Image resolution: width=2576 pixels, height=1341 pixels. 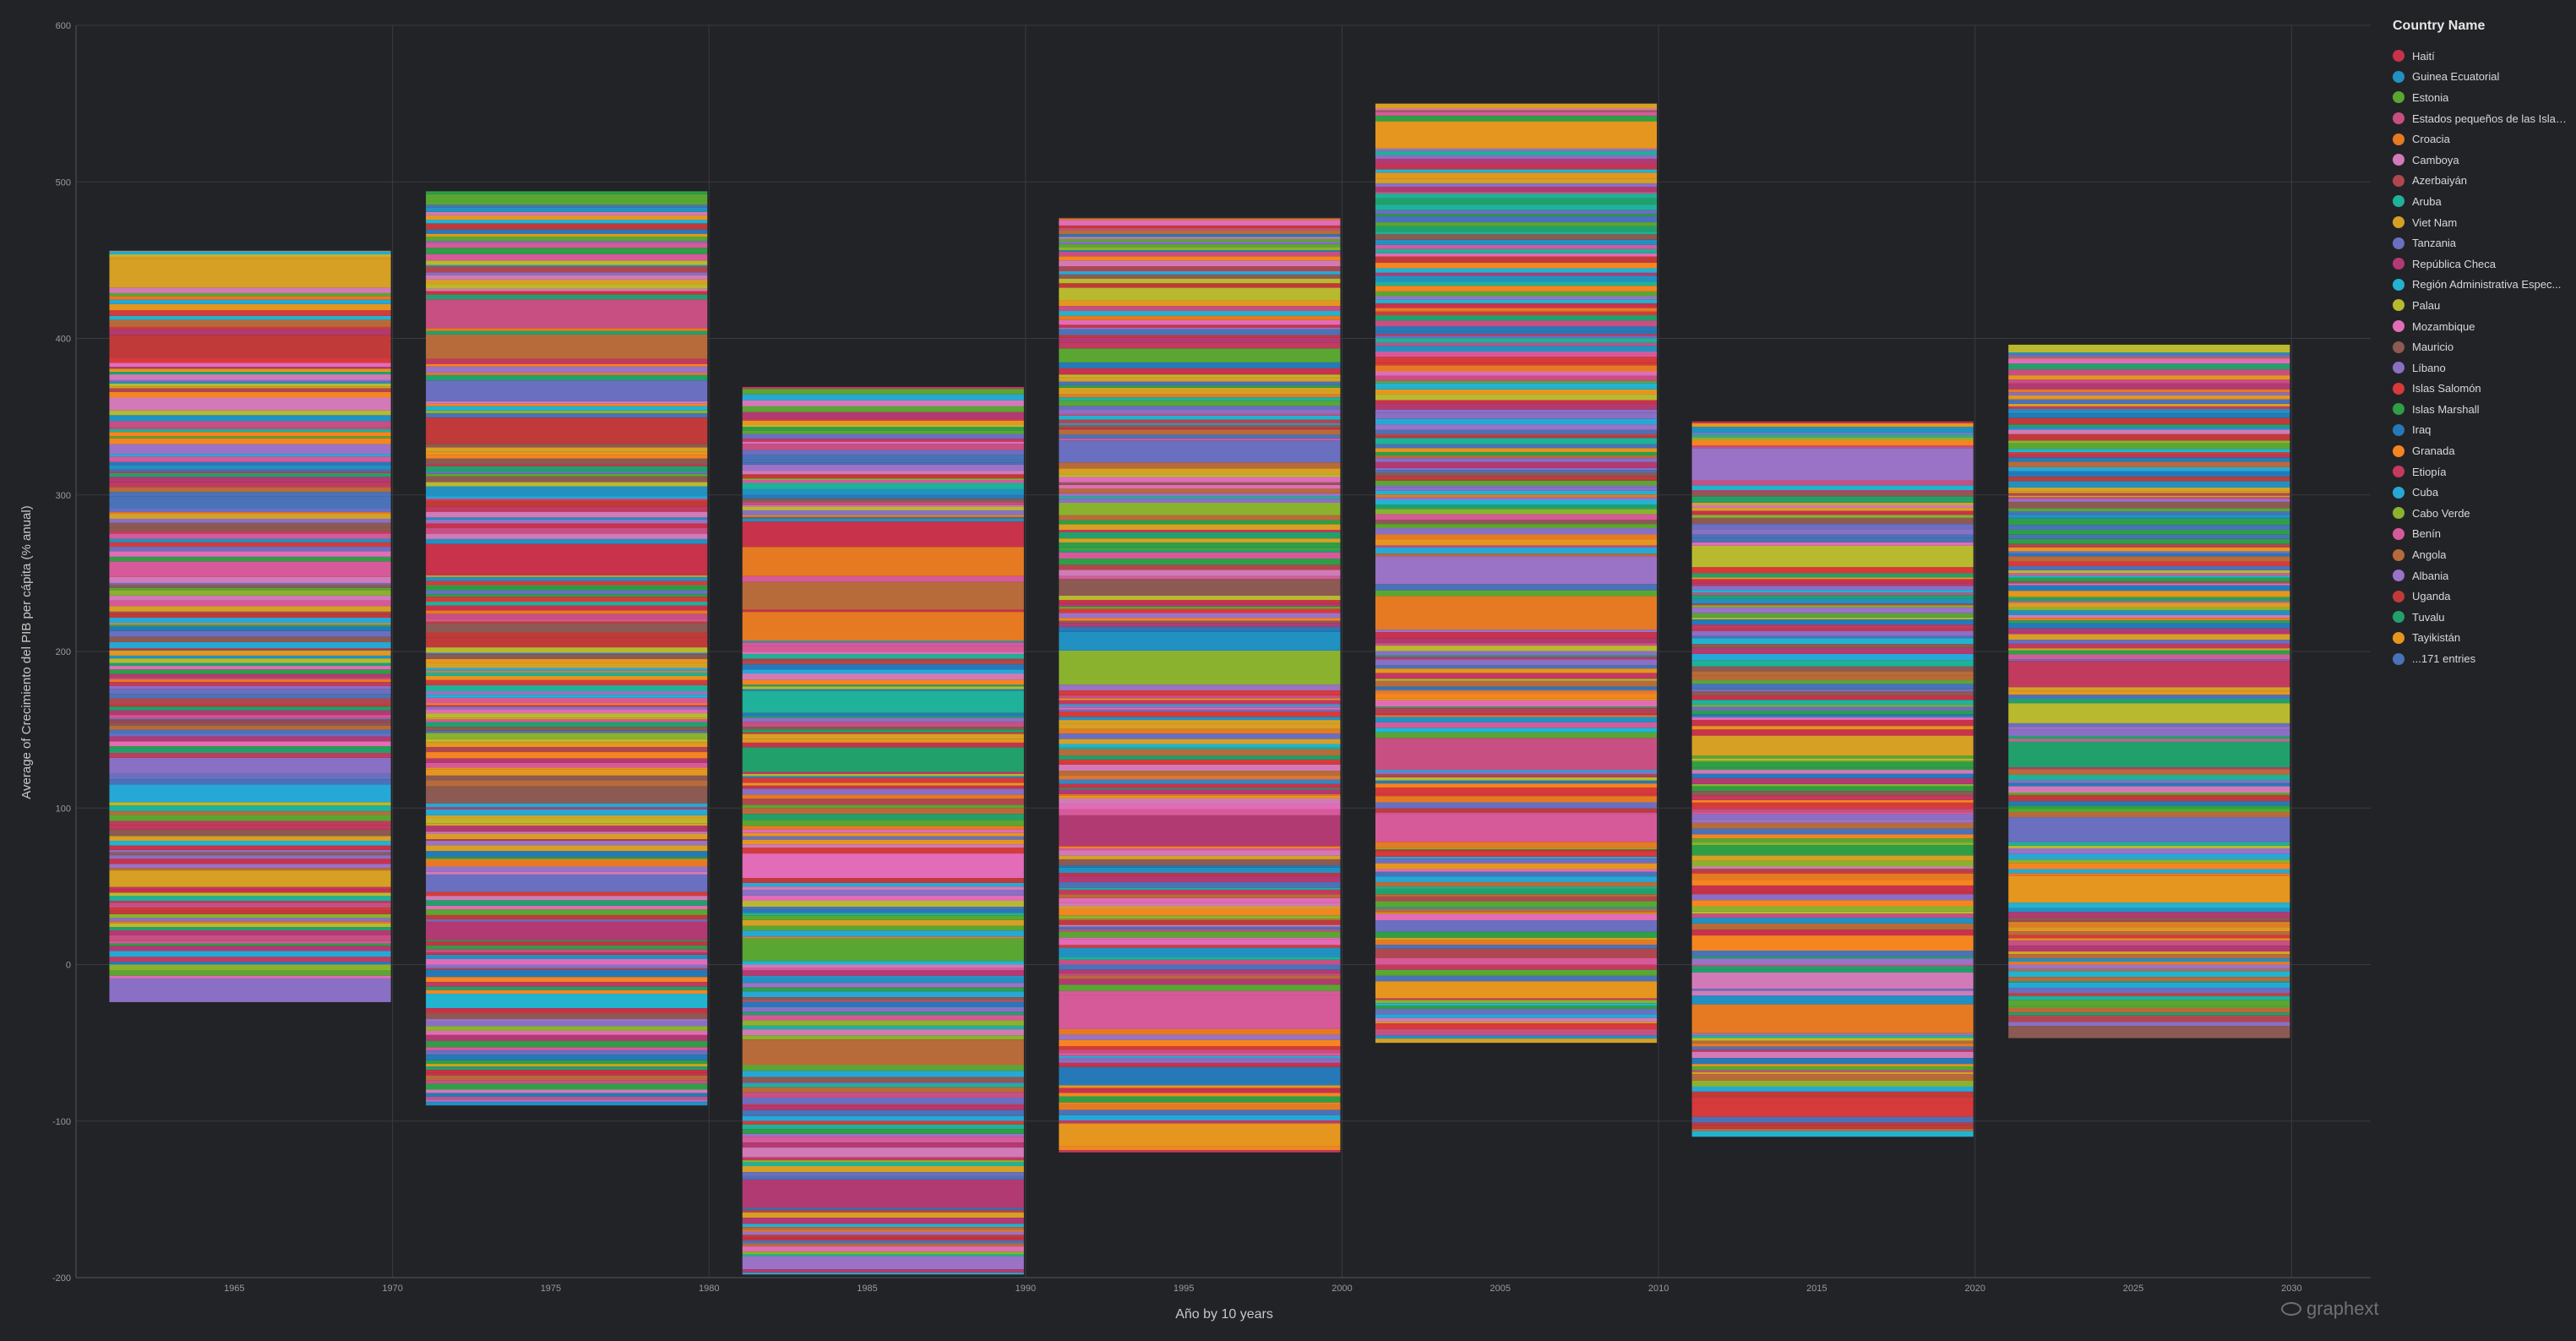 I want to click on legend-item: Azerbaiyán, so click(x=2481, y=181).